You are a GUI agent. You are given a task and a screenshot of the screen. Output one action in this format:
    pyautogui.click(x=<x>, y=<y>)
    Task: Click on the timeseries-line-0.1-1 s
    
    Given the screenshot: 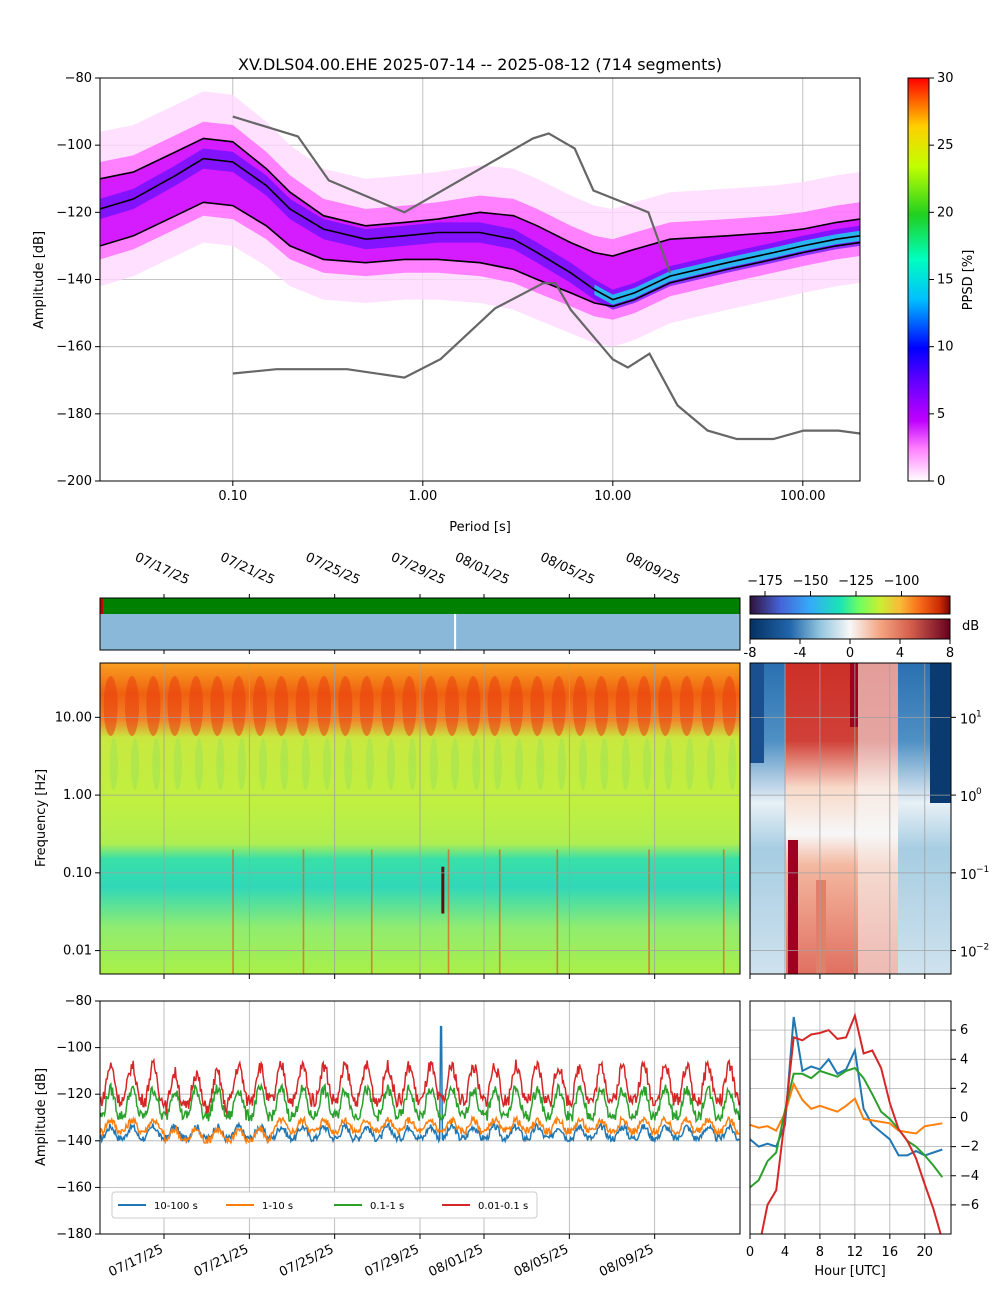 What is the action you would take?
    pyautogui.click(x=420, y=1102)
    